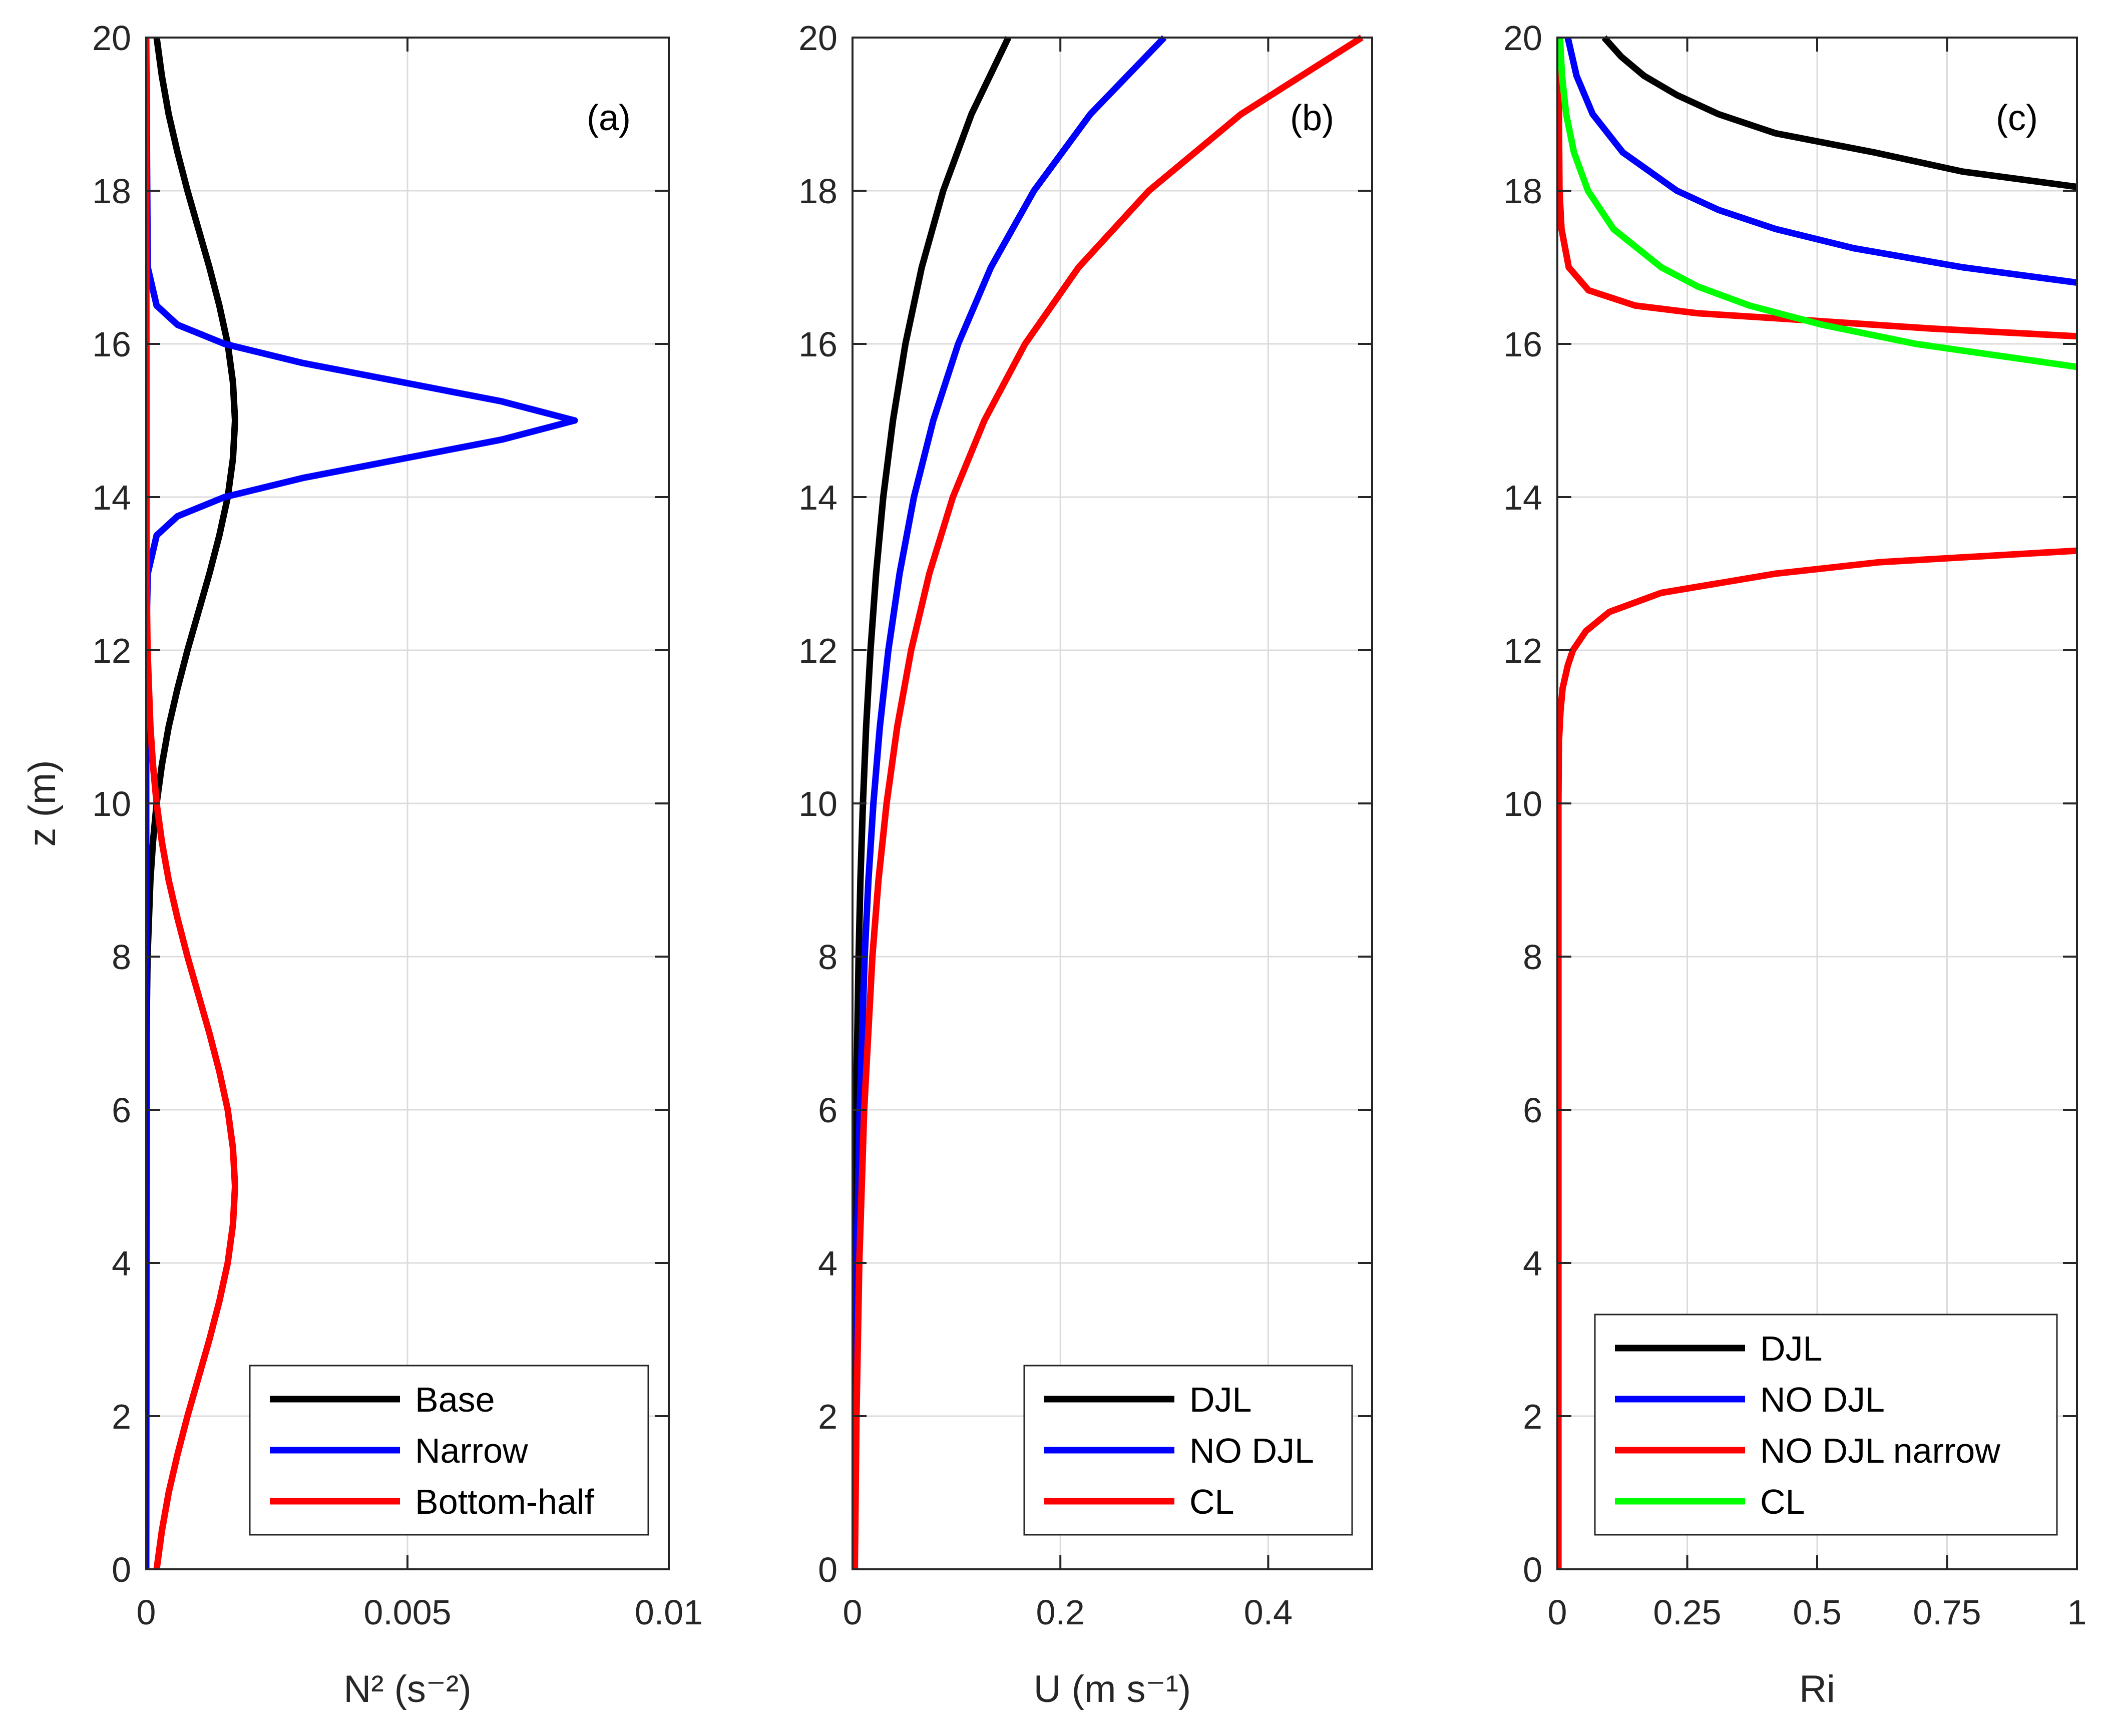  What do you see at coordinates (1188, 1450) in the screenshot?
I see `legend: DJL NO DJL CL` at bounding box center [1188, 1450].